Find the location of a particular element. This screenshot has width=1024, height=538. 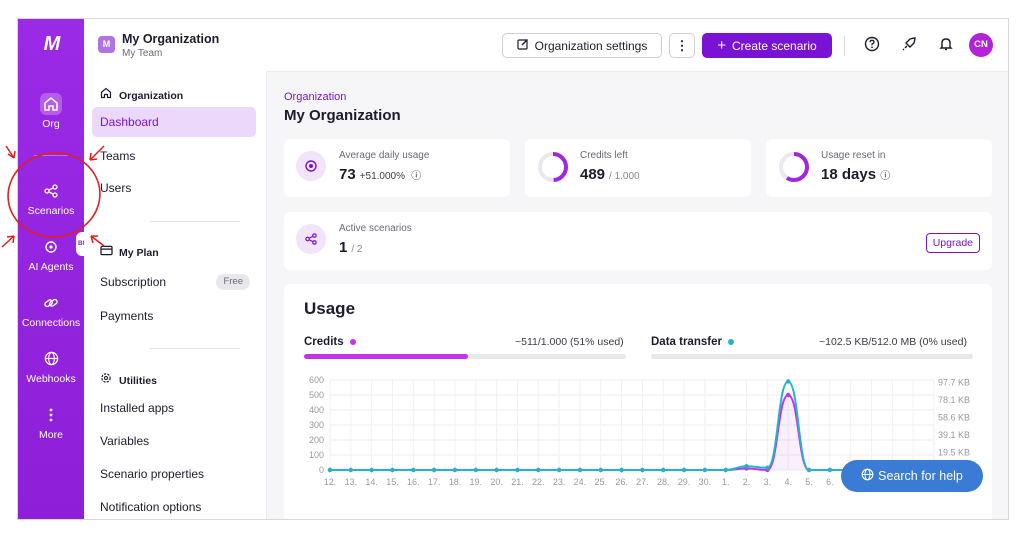

x-tick-label: 28. is located at coordinates (663, 482).